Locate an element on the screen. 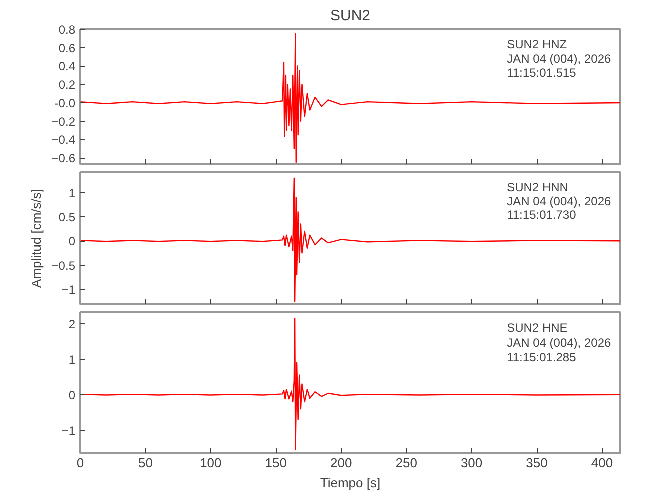  x-tick-label: 250 is located at coordinates (407, 463).